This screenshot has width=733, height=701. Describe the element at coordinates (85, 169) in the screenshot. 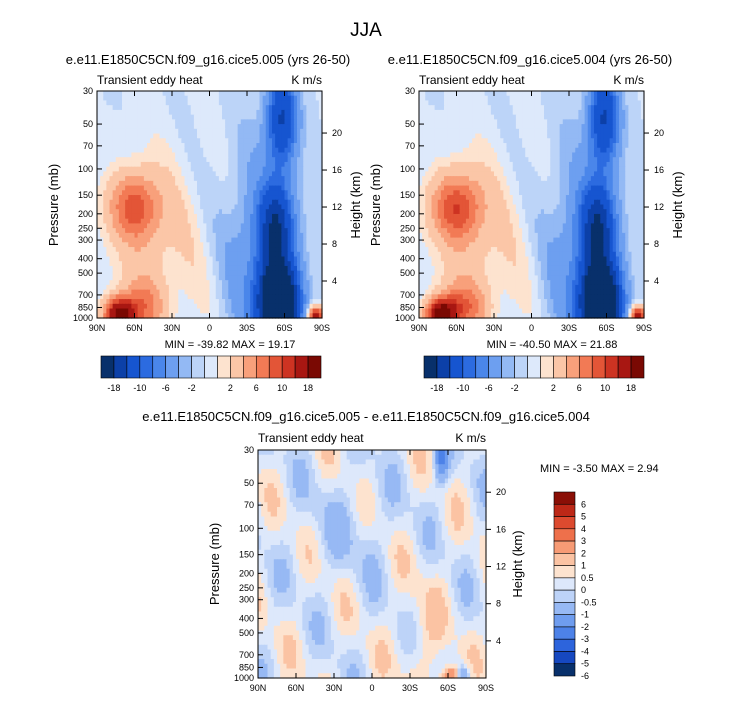

I see `panel-1-y-tick-label: 100` at that location.